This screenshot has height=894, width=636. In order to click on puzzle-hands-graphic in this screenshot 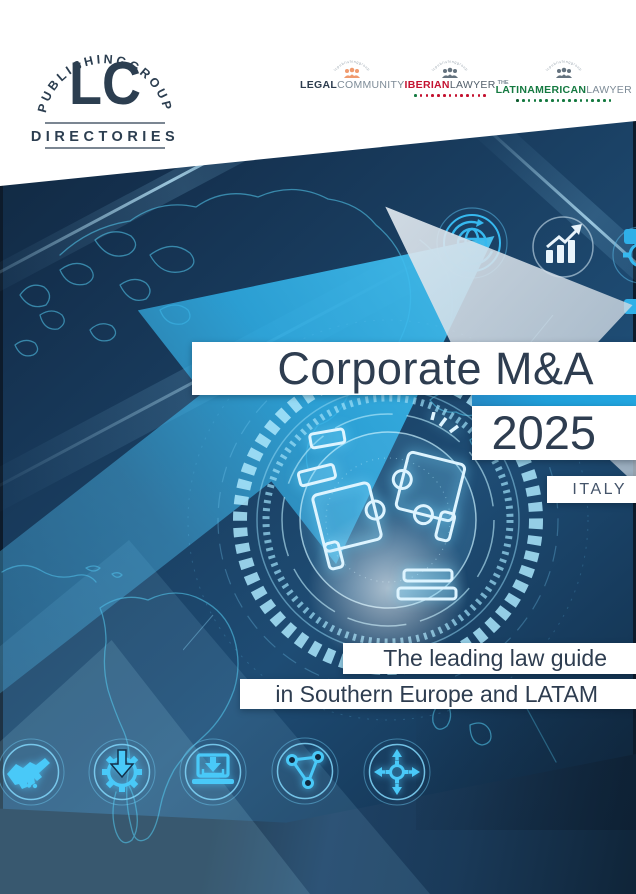, I will do `click(381, 506)`.